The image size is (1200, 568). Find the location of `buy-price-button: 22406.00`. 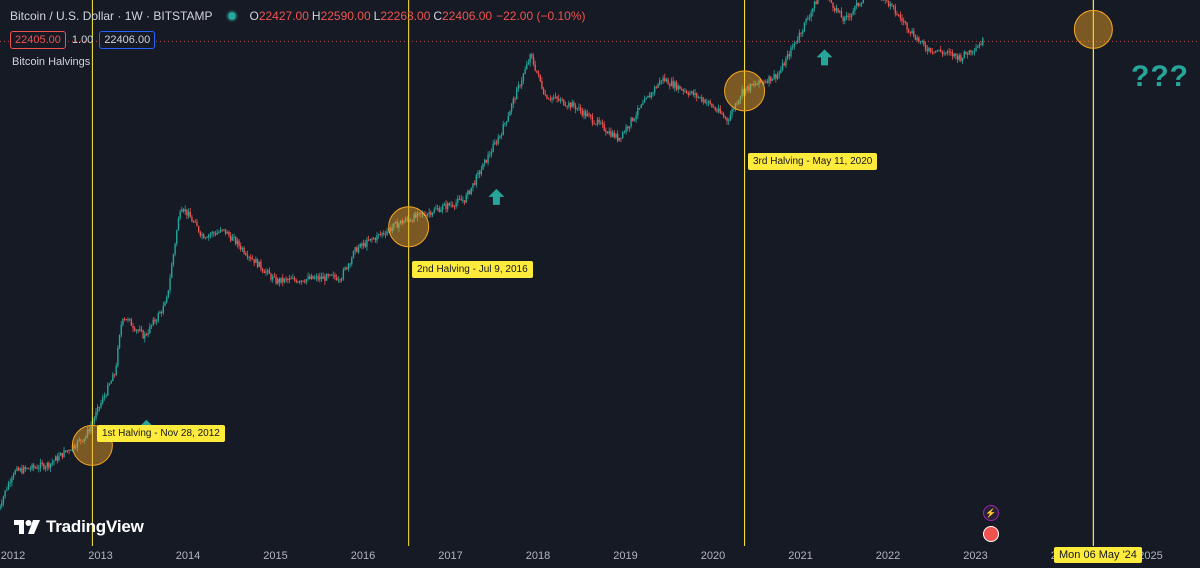

buy-price-button: 22406.00 is located at coordinates (127, 40).